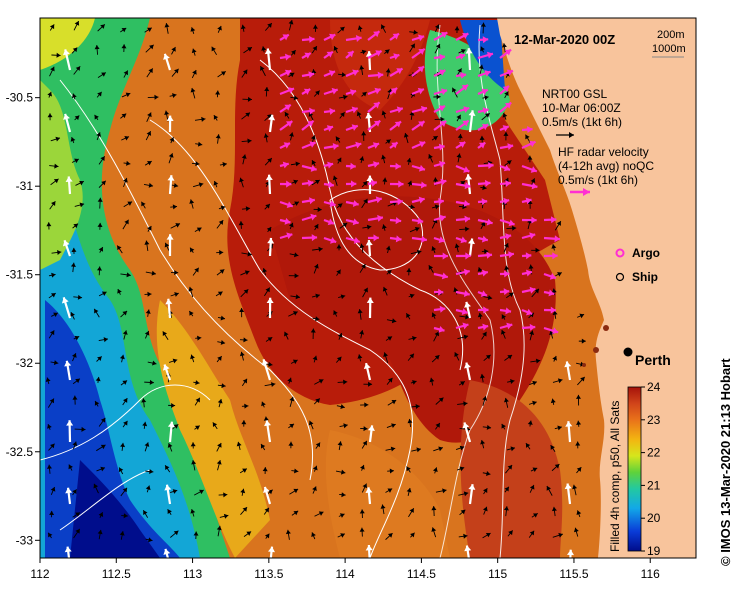 This screenshot has width=739, height=597. I want to click on hf-legend-sub: (4-12h avg) noQC, so click(606, 166).